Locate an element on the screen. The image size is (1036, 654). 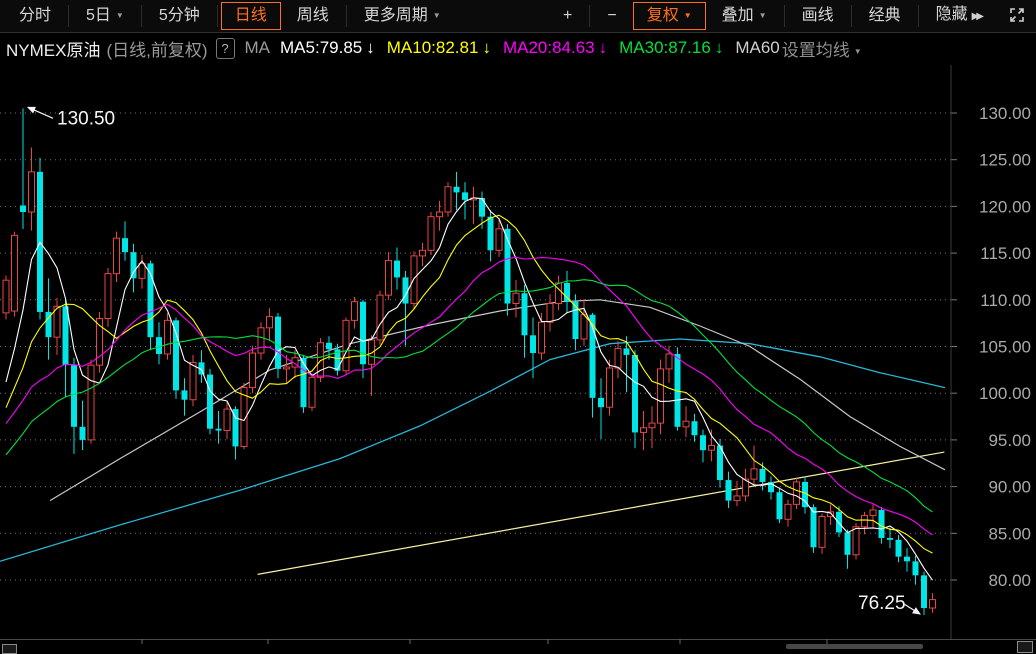
fullscreen-button is located at coordinates (1017, 16).